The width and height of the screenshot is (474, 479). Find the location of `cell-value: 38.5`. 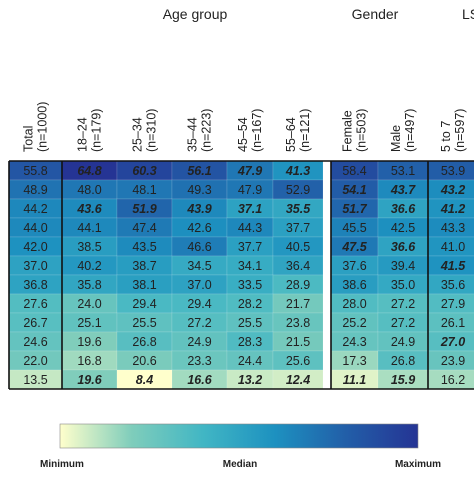

cell-value: 38.5 is located at coordinates (89, 247).